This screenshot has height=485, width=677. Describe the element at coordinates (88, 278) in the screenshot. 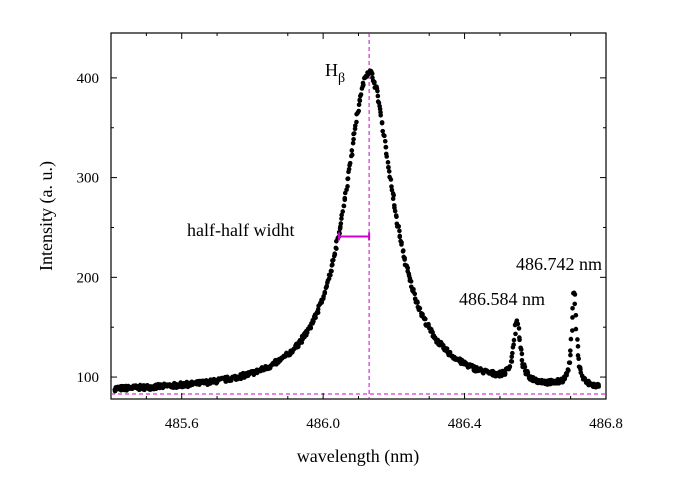

I see `y-tick-label: 200` at that location.